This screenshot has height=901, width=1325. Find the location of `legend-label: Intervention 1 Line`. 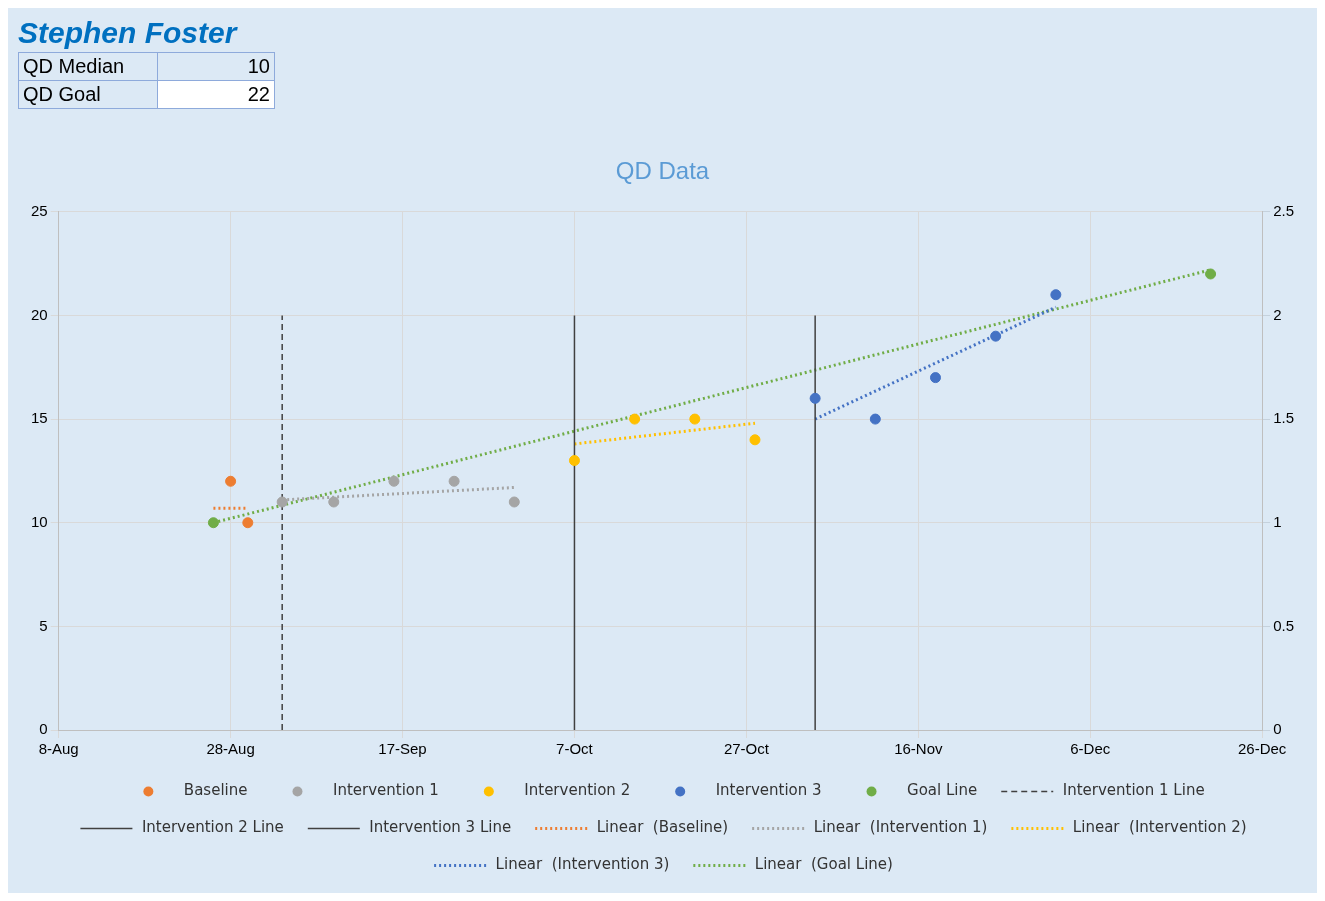

legend-label: Intervention 1 Line is located at coordinates (1133, 790).